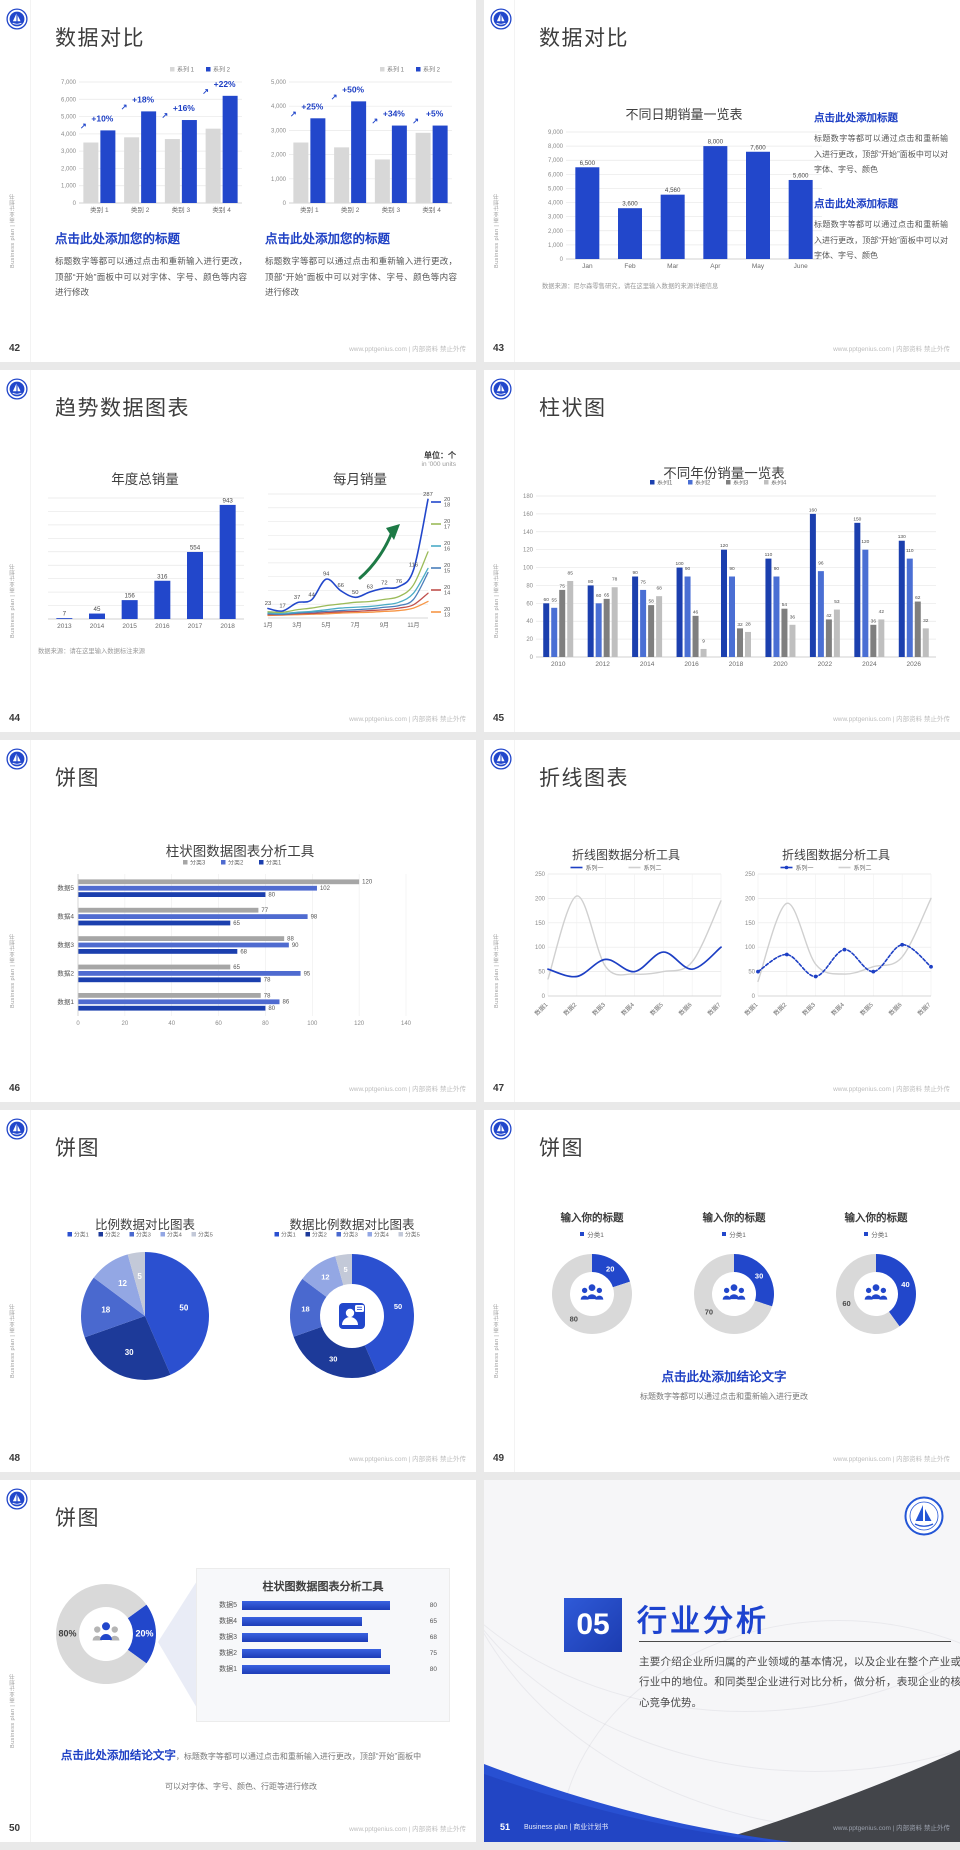  Describe the element at coordinates (323, 1587) in the screenshot. I see `panel-title: 柱状图数据图表分析工具` at that location.